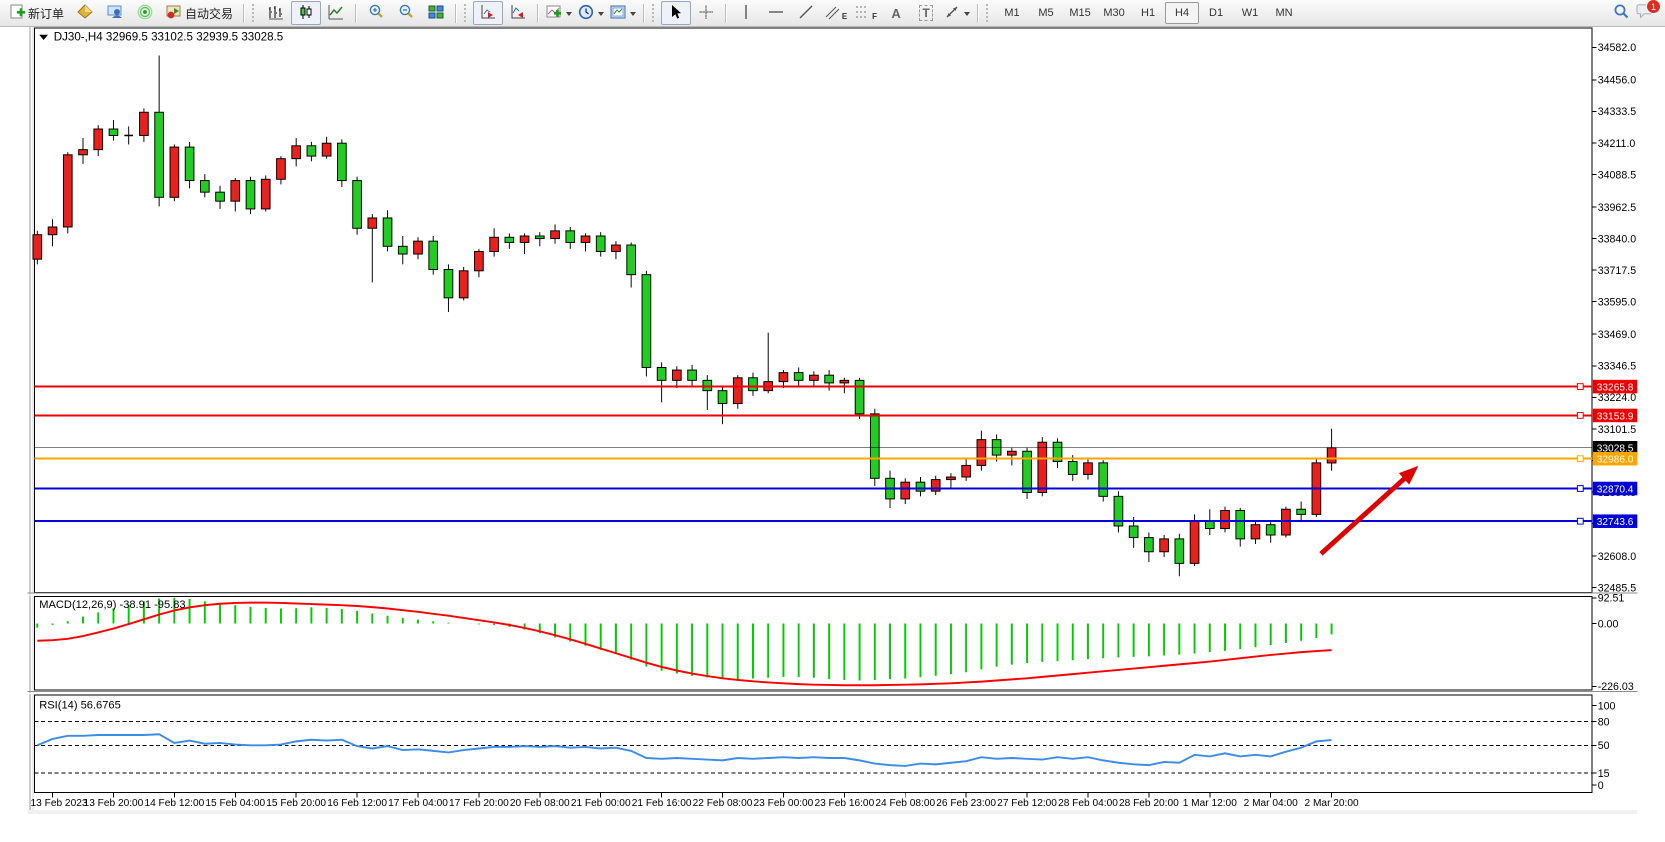  What do you see at coordinates (676, 13) in the screenshot?
I see `cursor-button` at bounding box center [676, 13].